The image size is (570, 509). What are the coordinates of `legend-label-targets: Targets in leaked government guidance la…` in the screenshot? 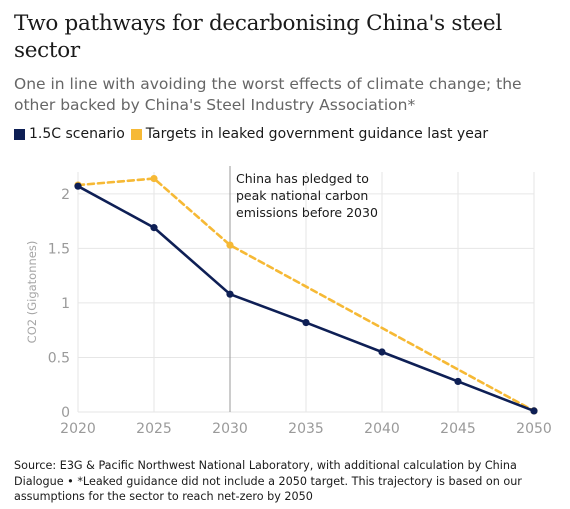 It's located at (317, 134).